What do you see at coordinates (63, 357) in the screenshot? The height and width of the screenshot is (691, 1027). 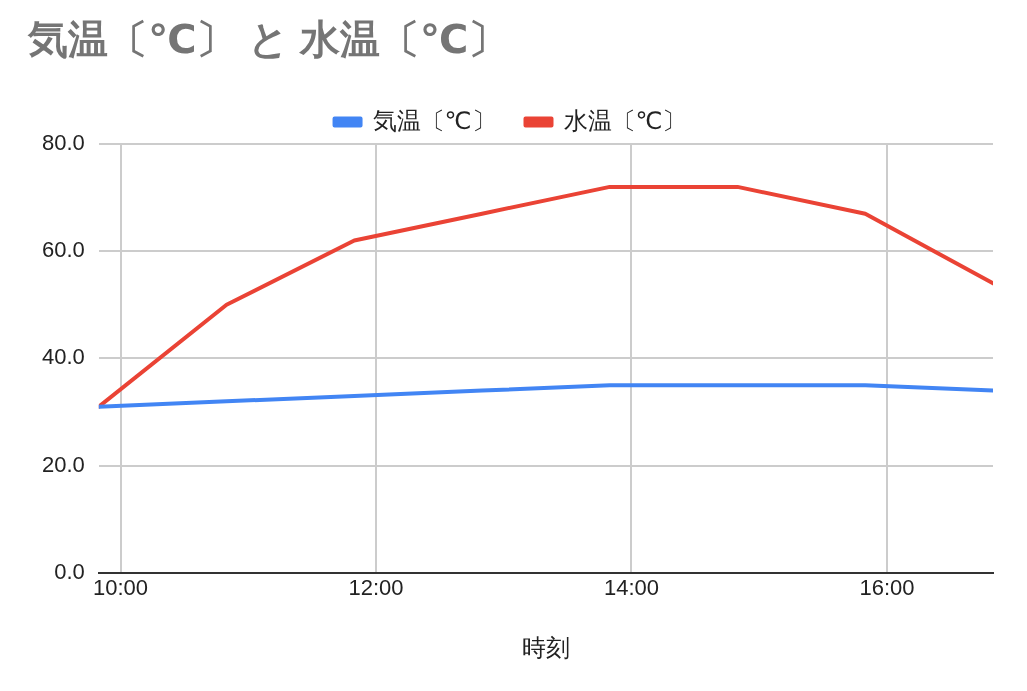 I see `y-tick-label: 40.0` at bounding box center [63, 357].